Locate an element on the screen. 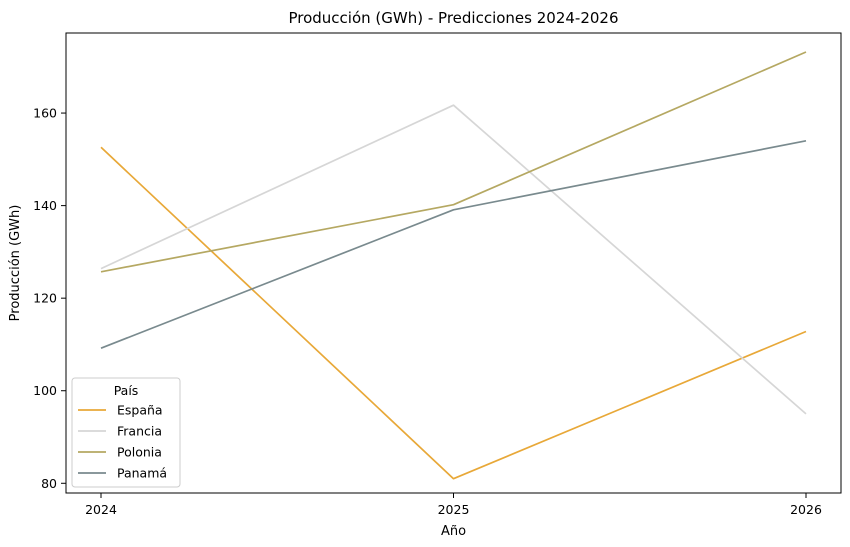 This screenshot has width=850, height=547. y-tick-label: 140 is located at coordinates (45, 205).